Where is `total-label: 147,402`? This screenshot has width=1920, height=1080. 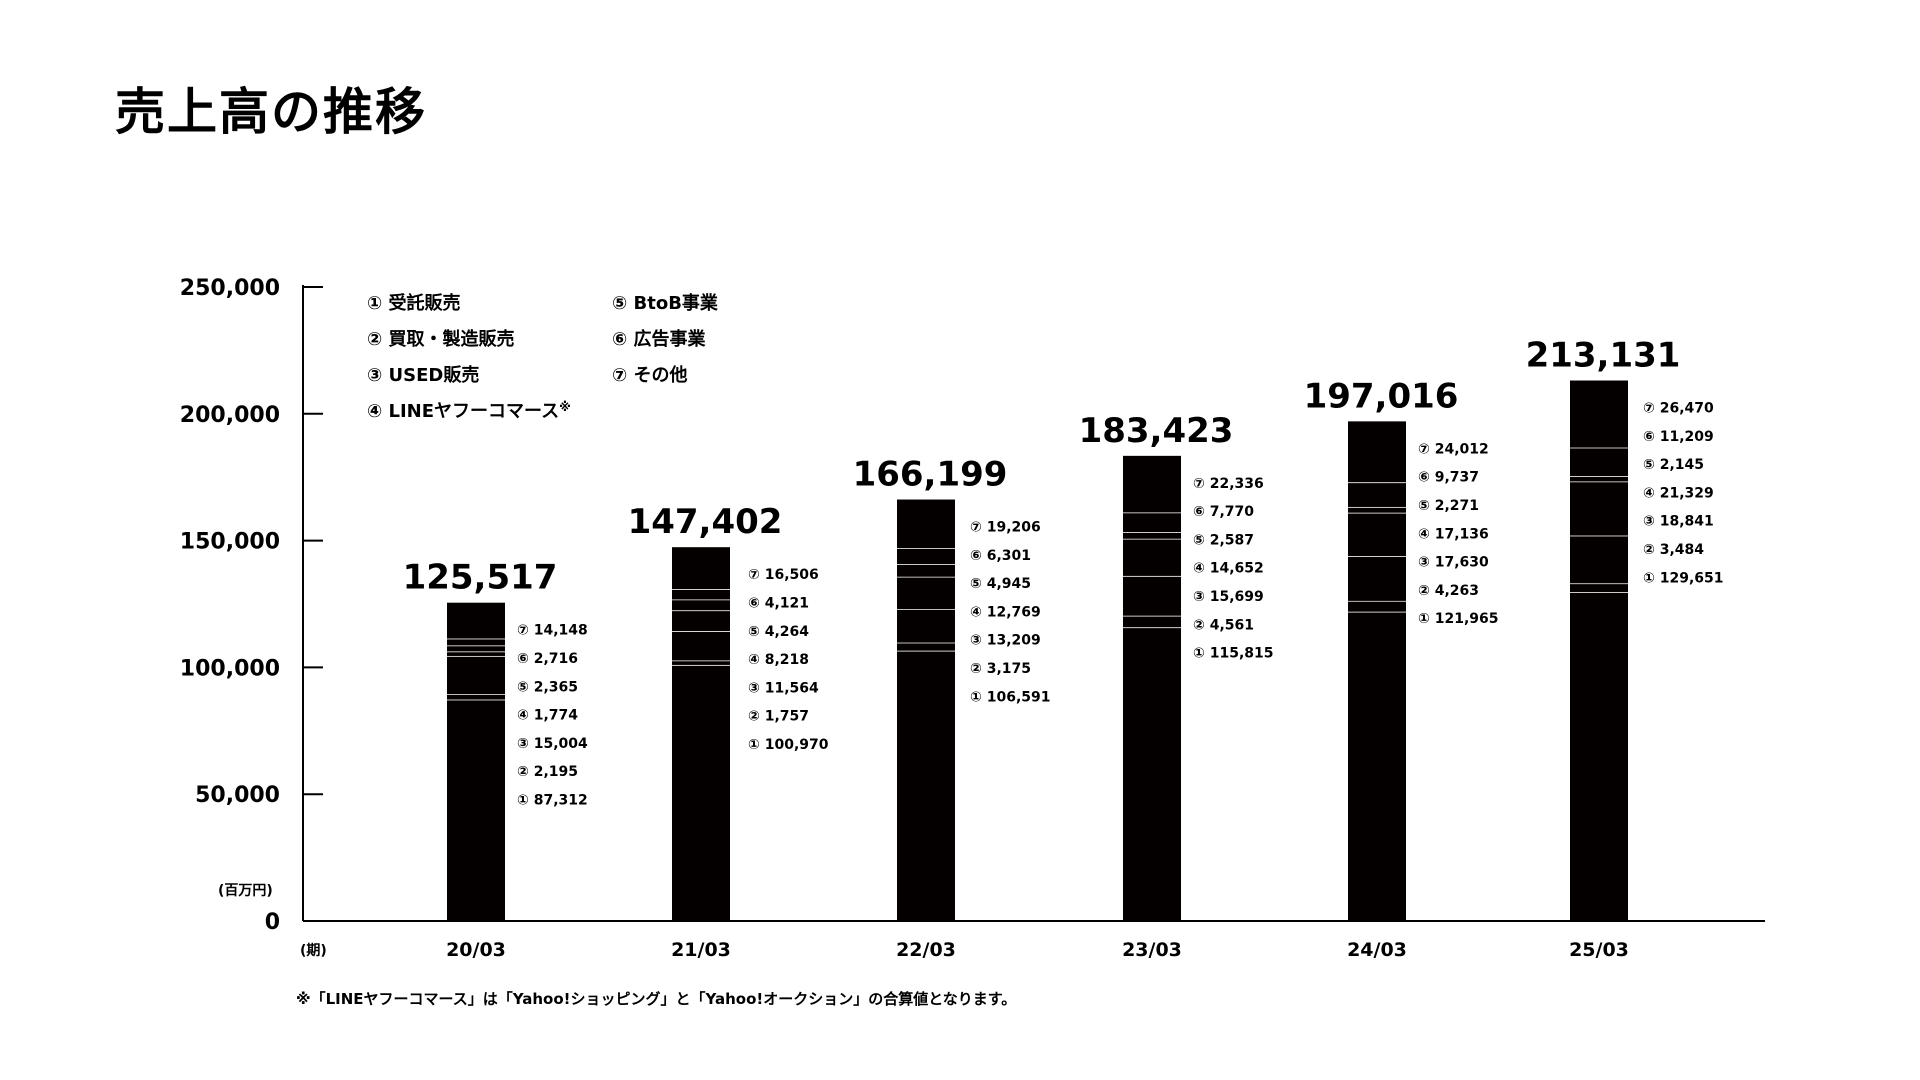
total-label: 147,402 is located at coordinates (705, 522).